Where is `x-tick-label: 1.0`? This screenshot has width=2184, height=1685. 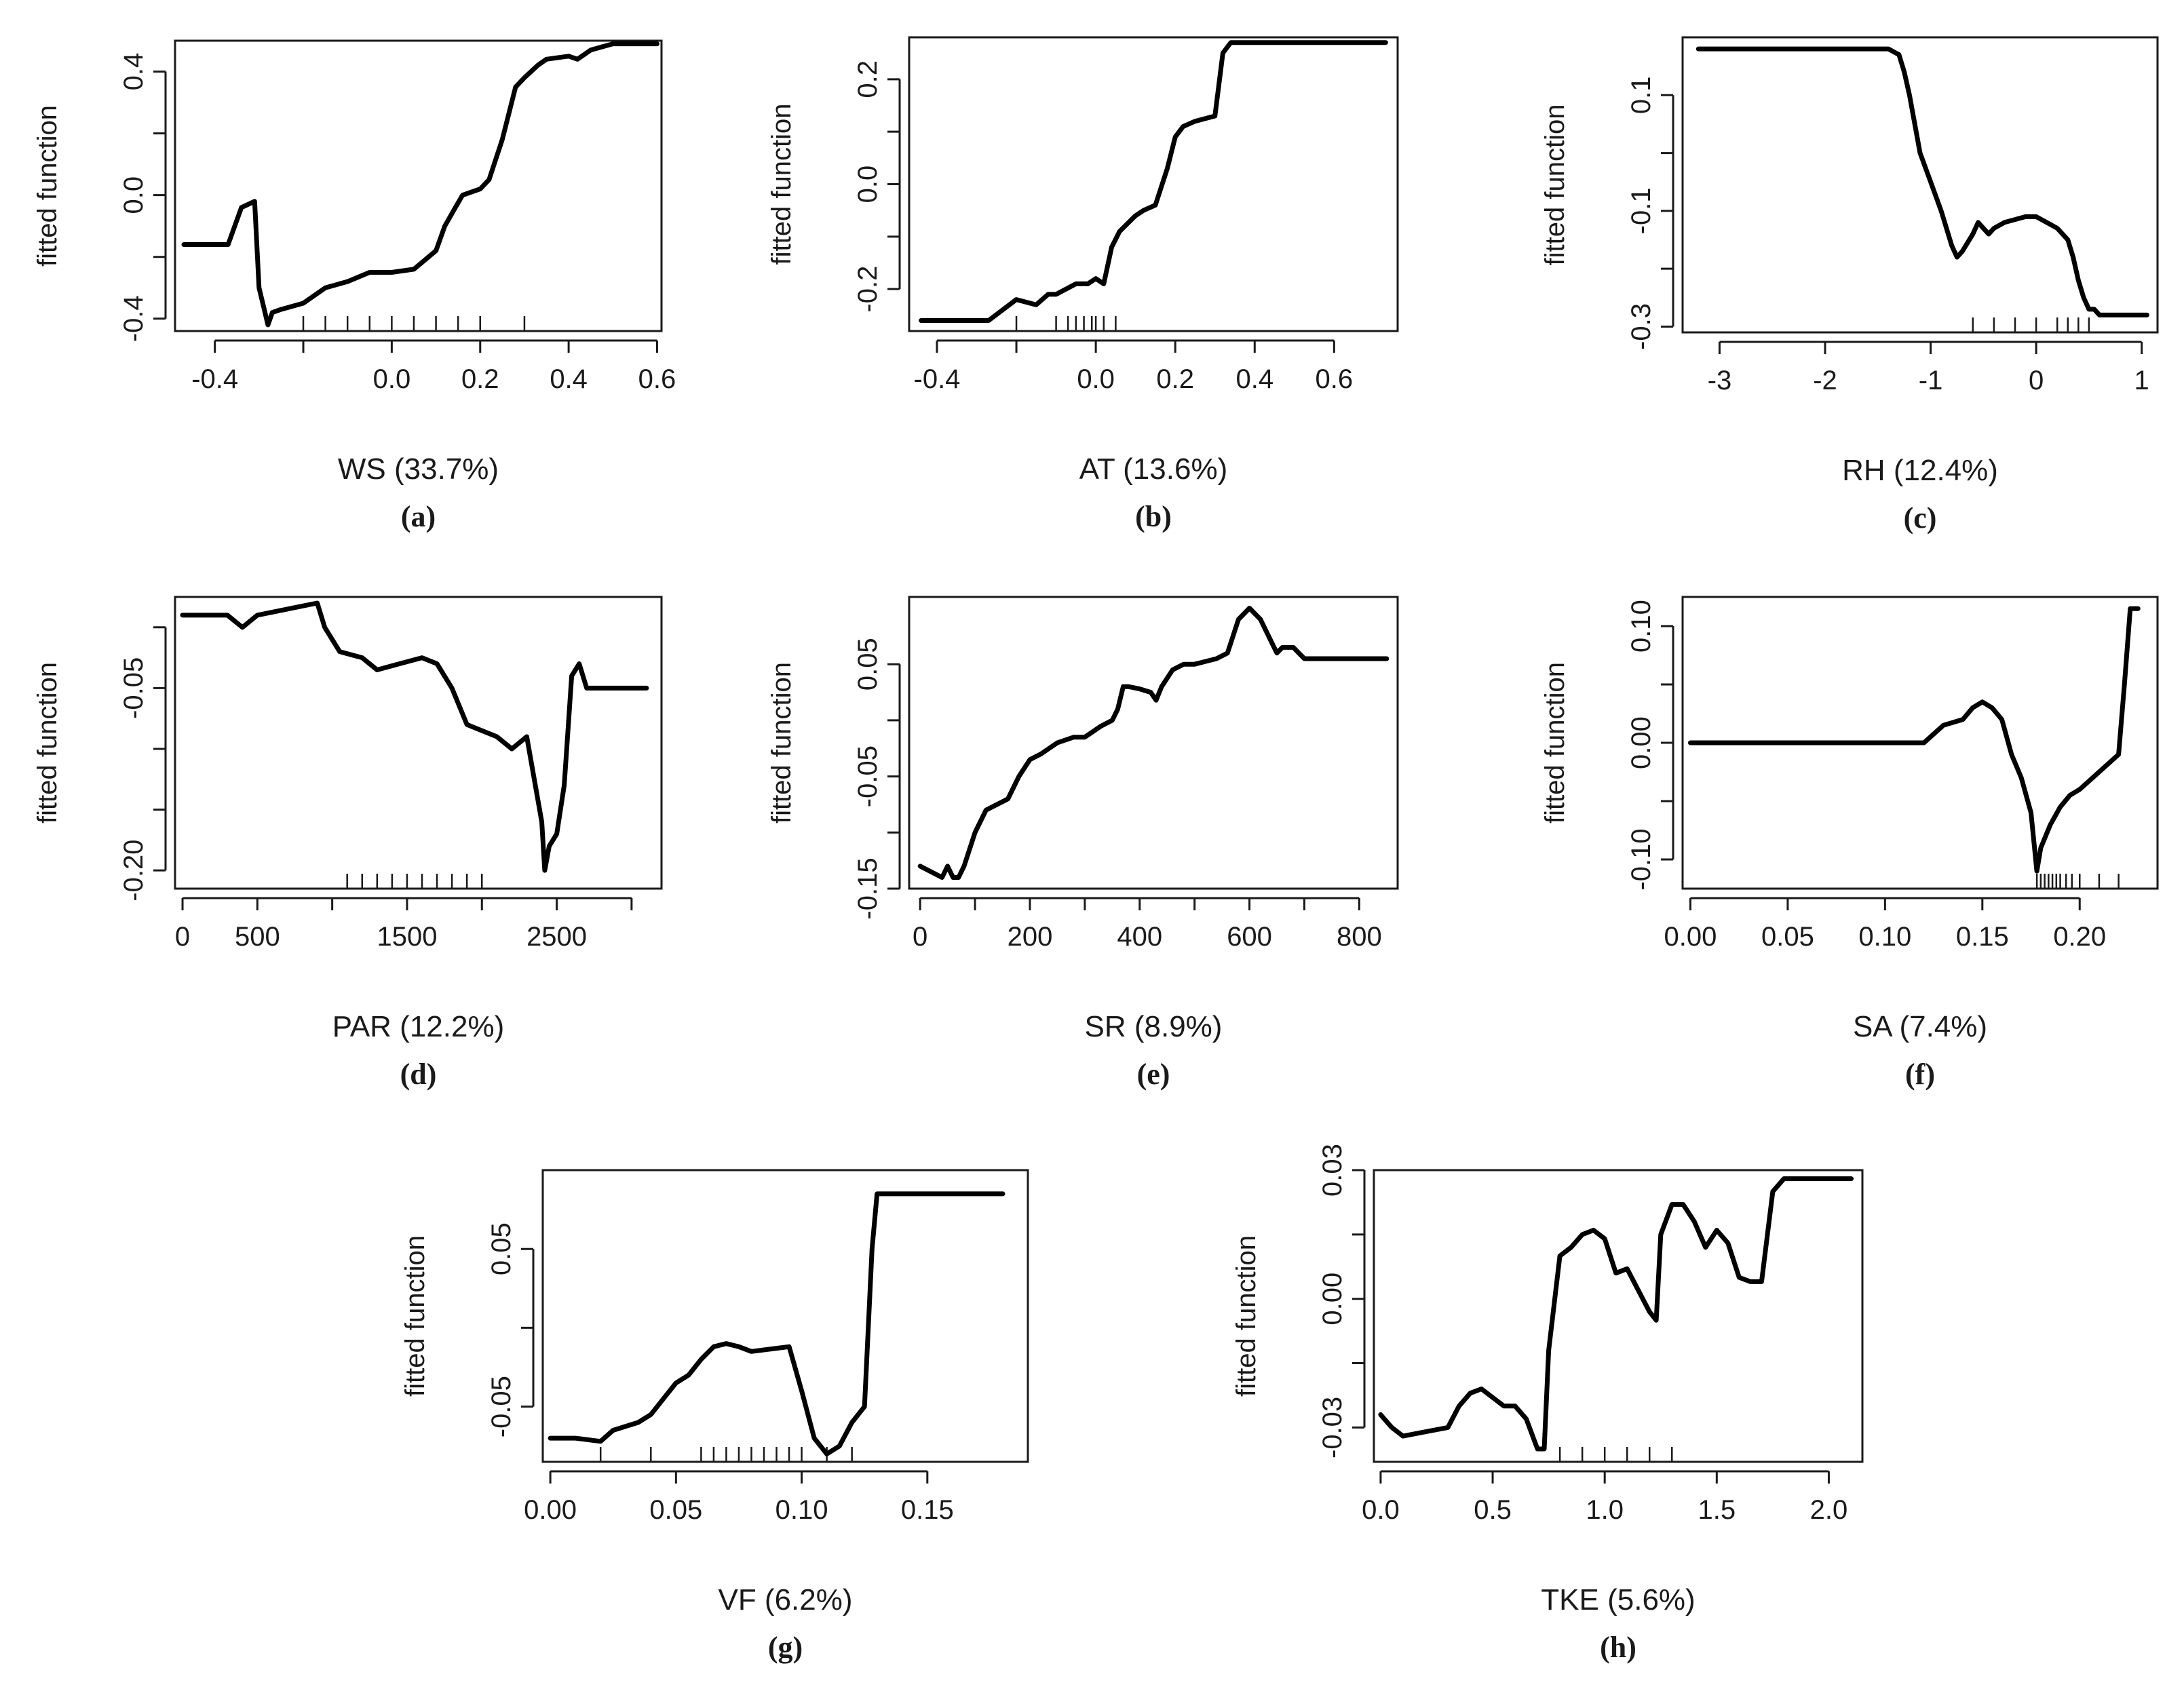
x-tick-label: 1.0 is located at coordinates (1605, 1510).